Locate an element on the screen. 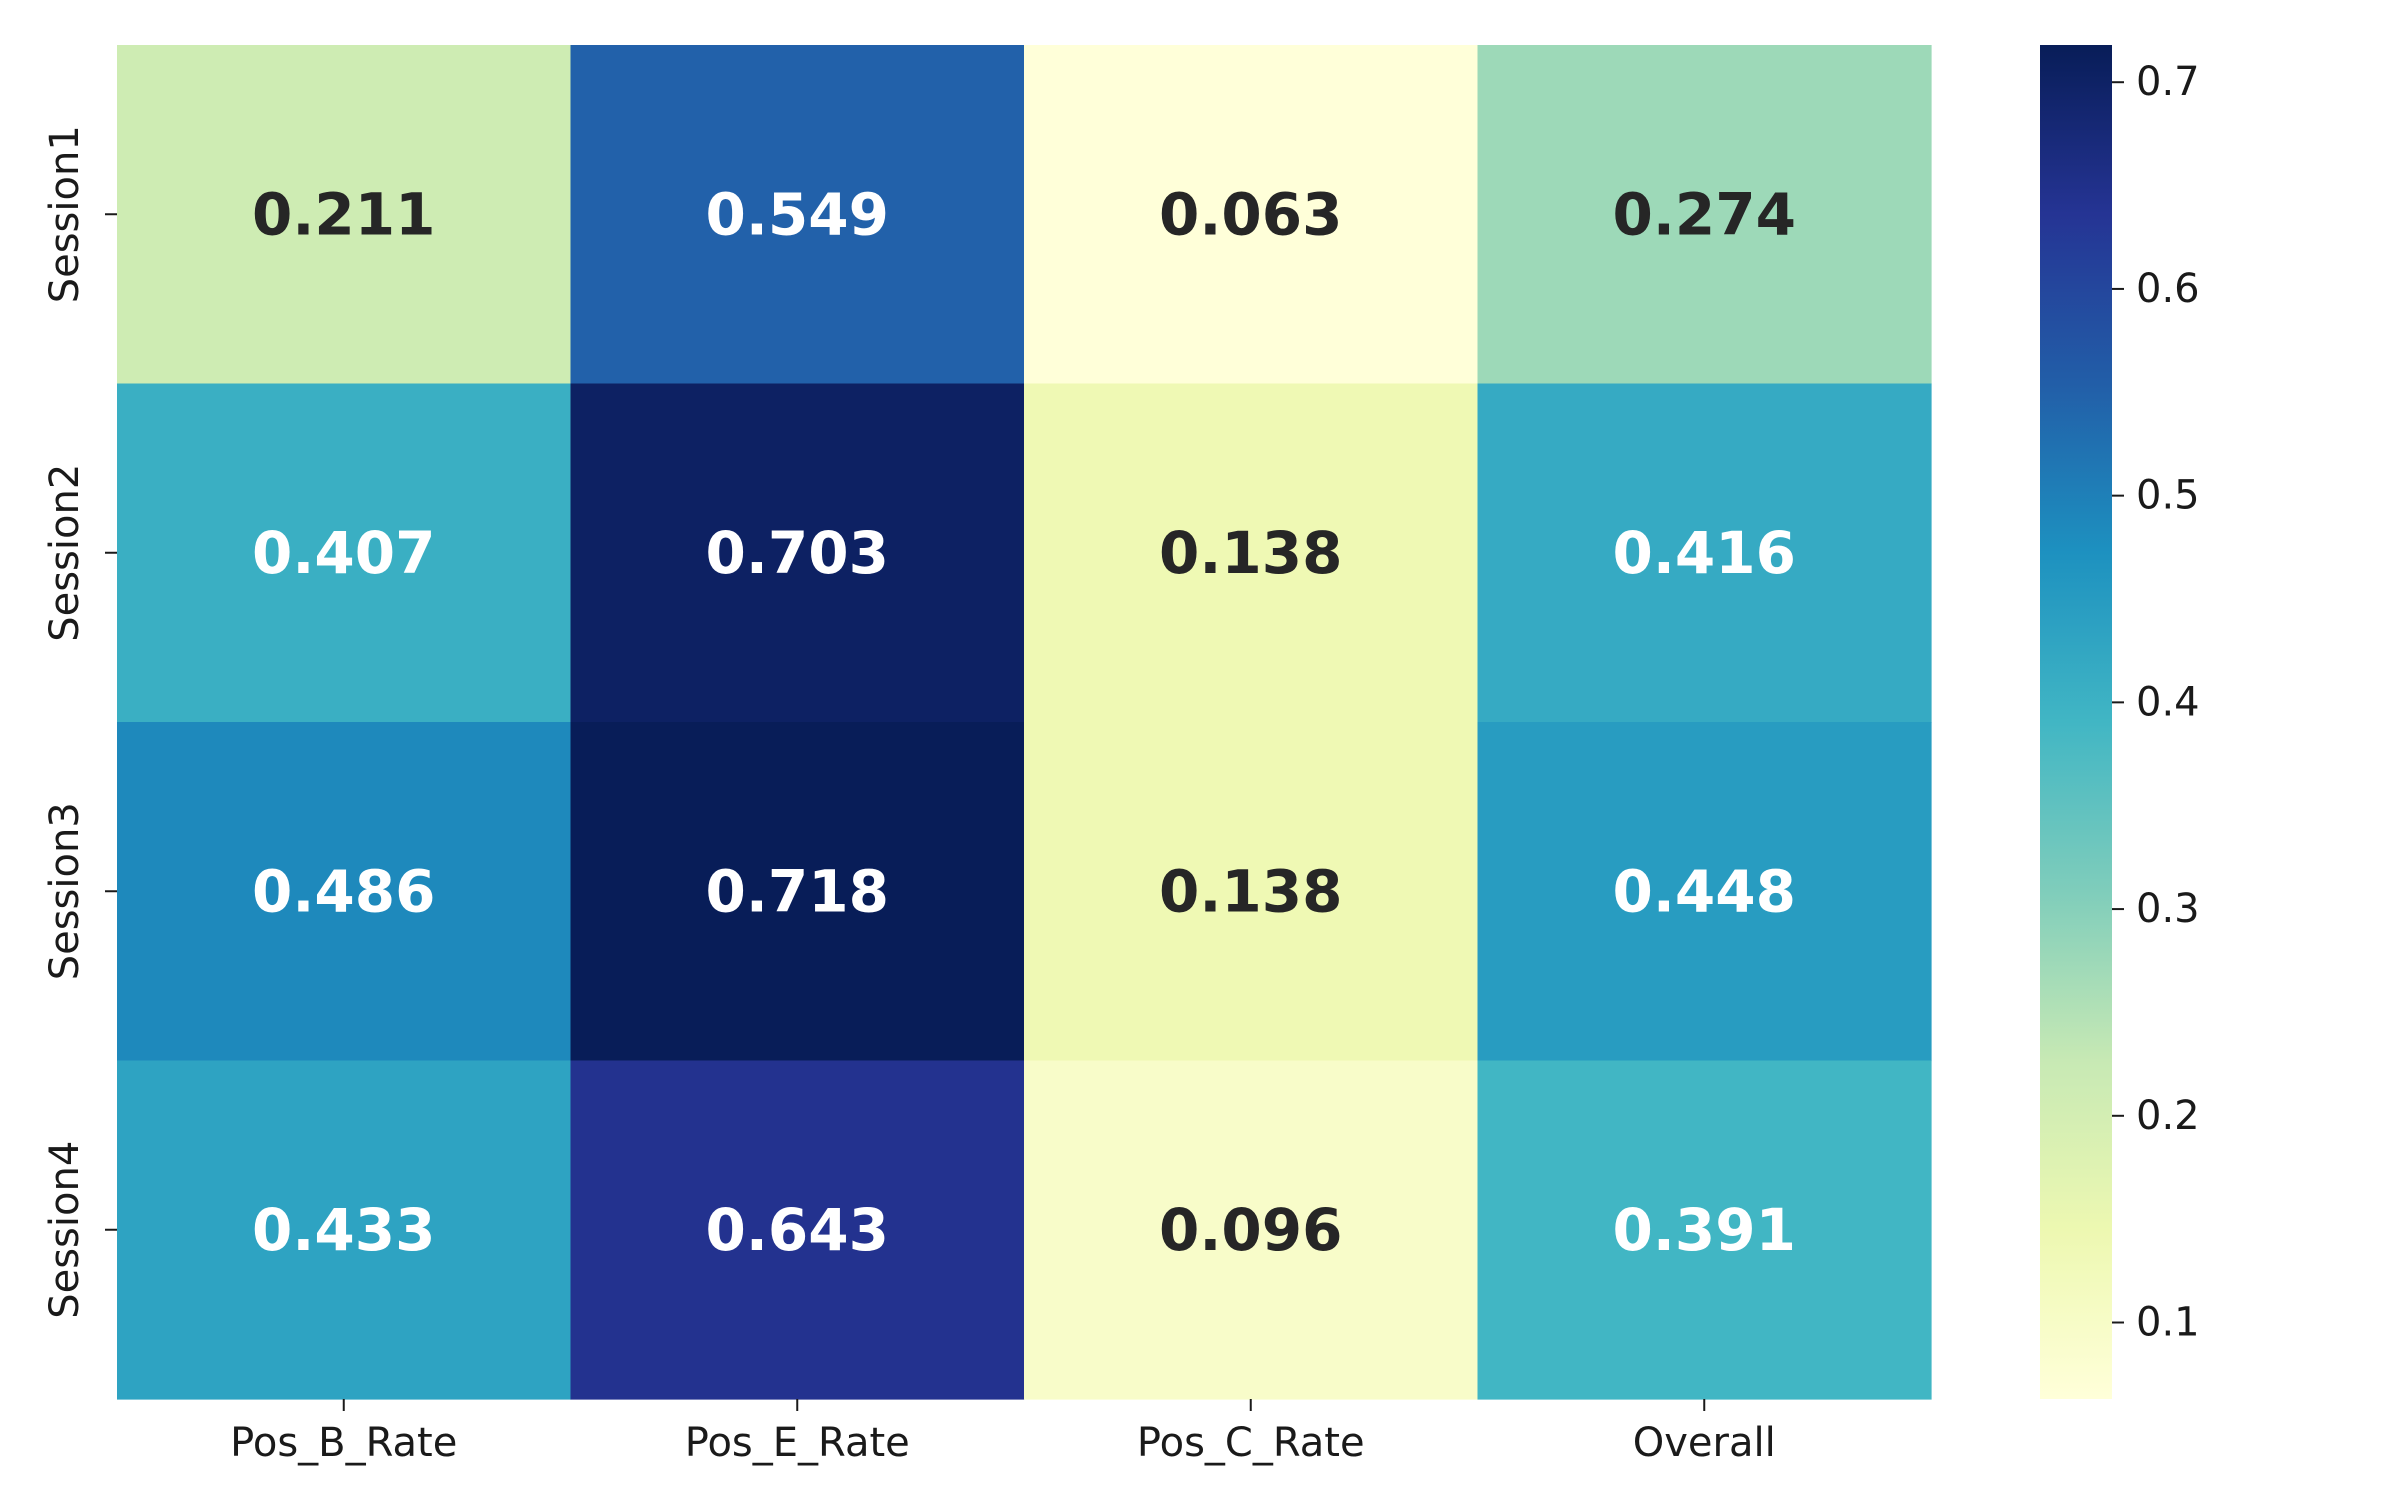 The image size is (2400, 1500). colorbar-tick-label: 0.4 is located at coordinates (2168, 702).